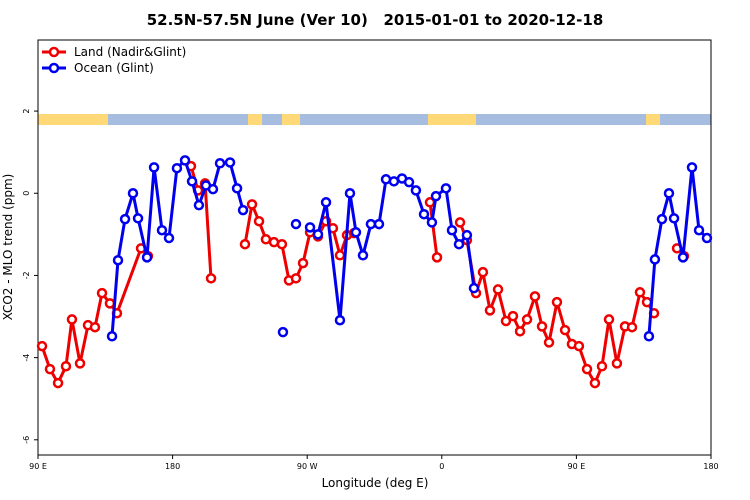 The image size is (750, 500). Describe the element at coordinates (8, 247) in the screenshot. I see `y-axis-label: XCO2 - MLO trend (ppm)` at that location.